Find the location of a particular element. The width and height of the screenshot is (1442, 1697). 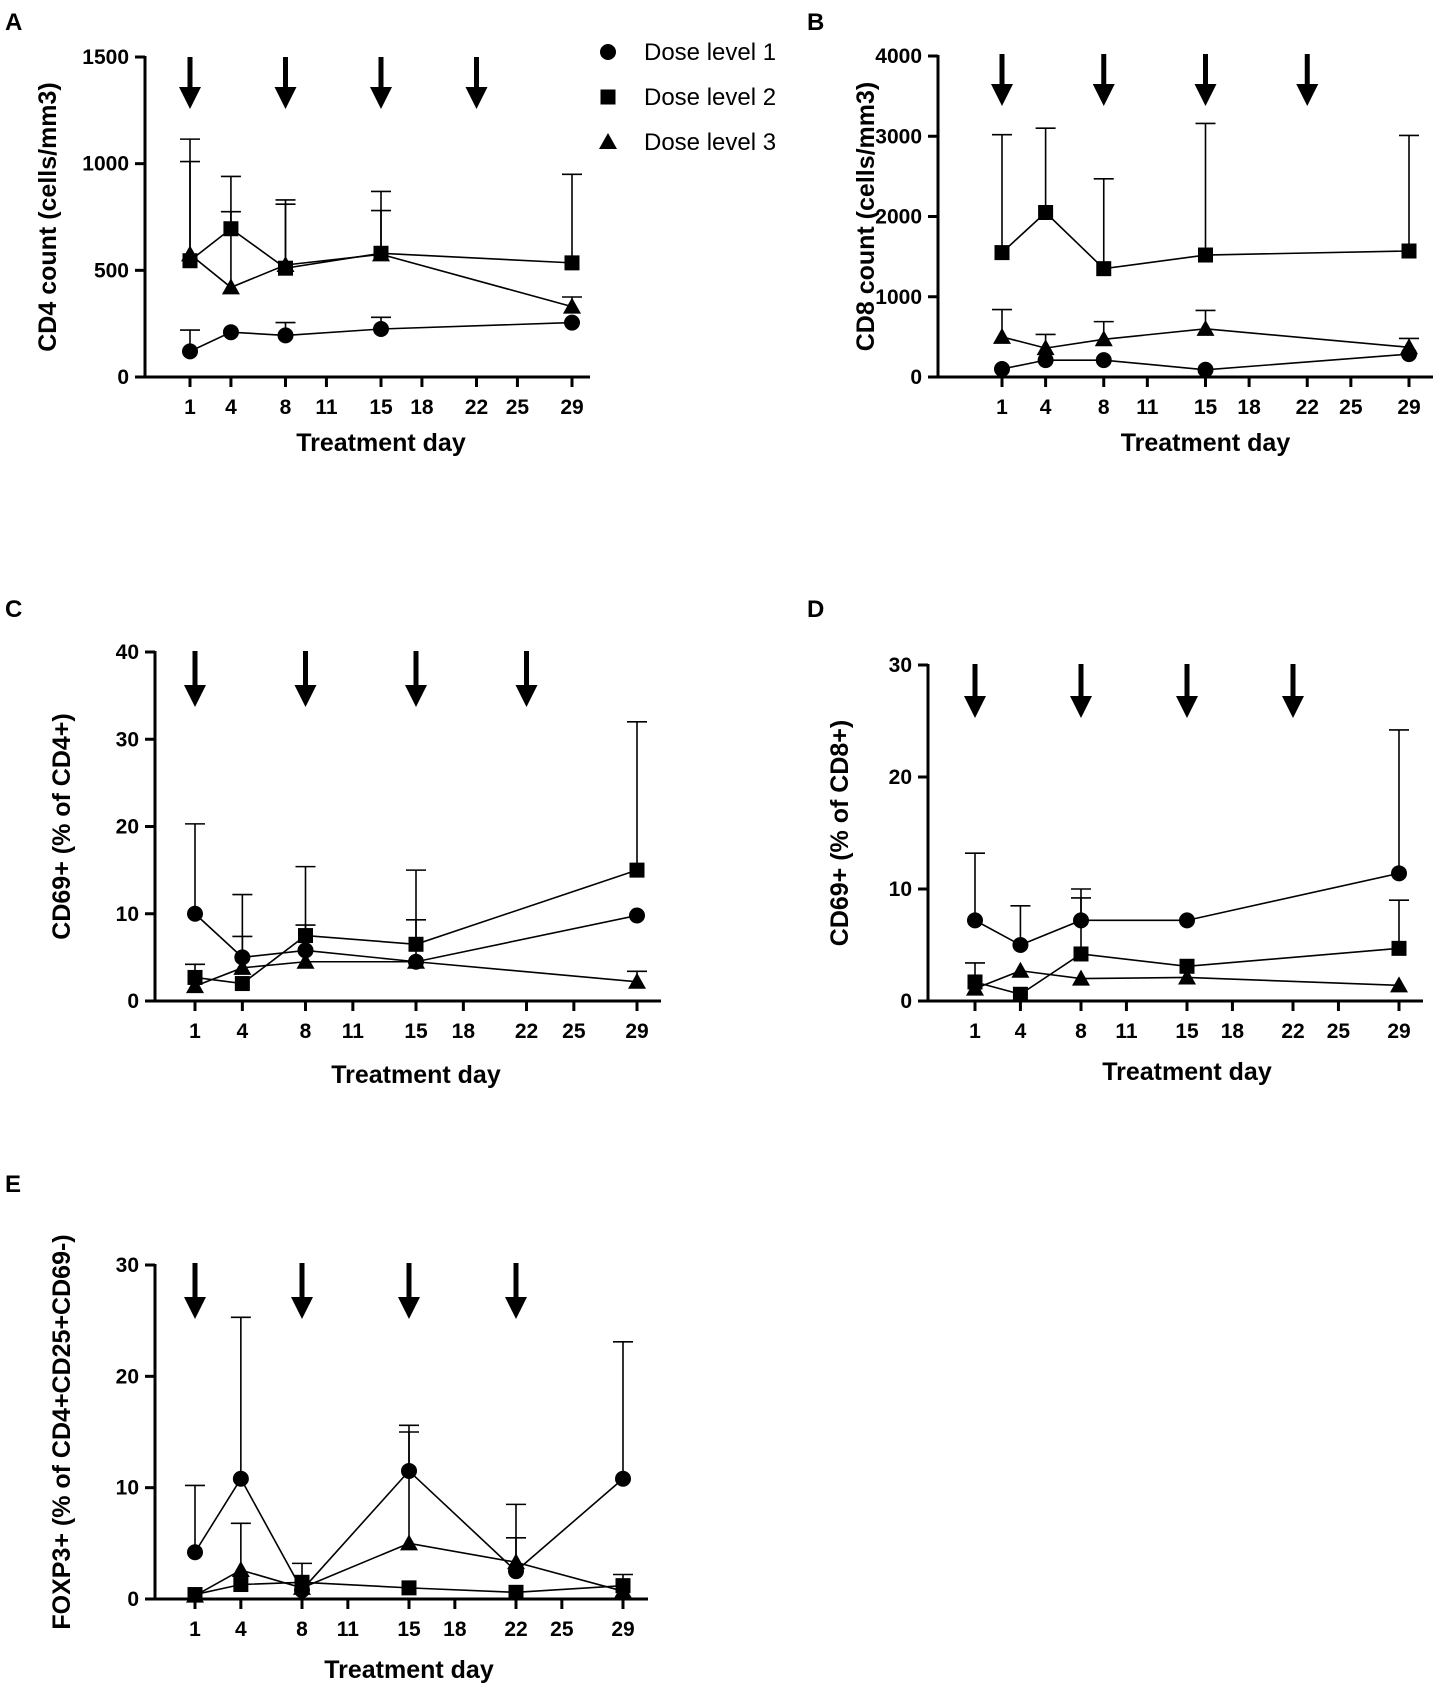

y-tick-label: 30 is located at coordinates (127, 739).